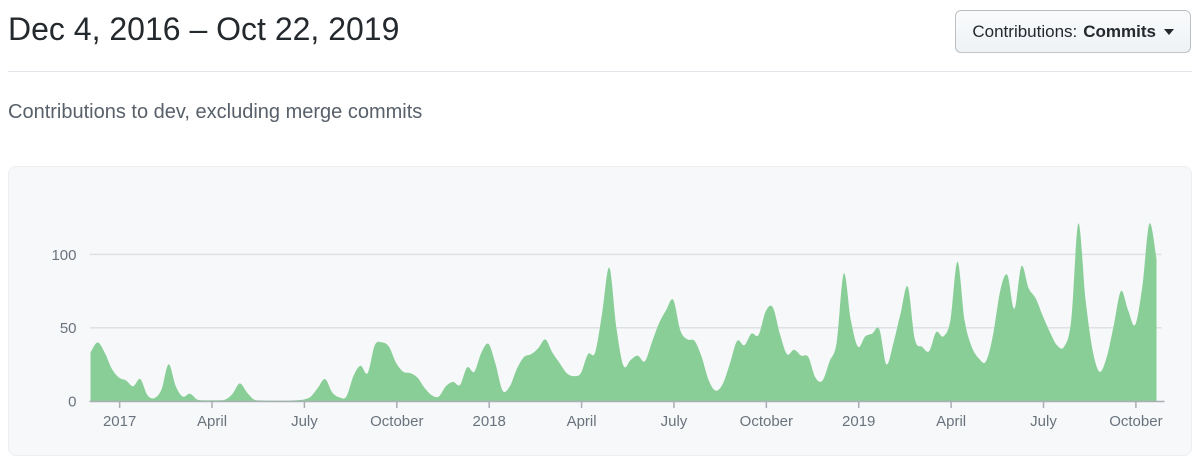  What do you see at coordinates (1119, 31) in the screenshot?
I see `filter-value: Commits` at bounding box center [1119, 31].